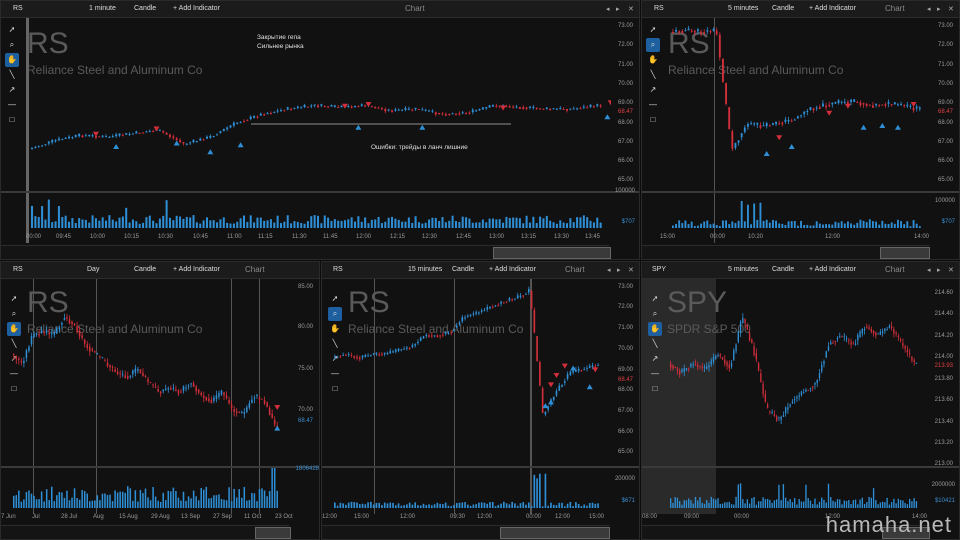  I want to click on interval-selector: 15 minutes, so click(425, 269).